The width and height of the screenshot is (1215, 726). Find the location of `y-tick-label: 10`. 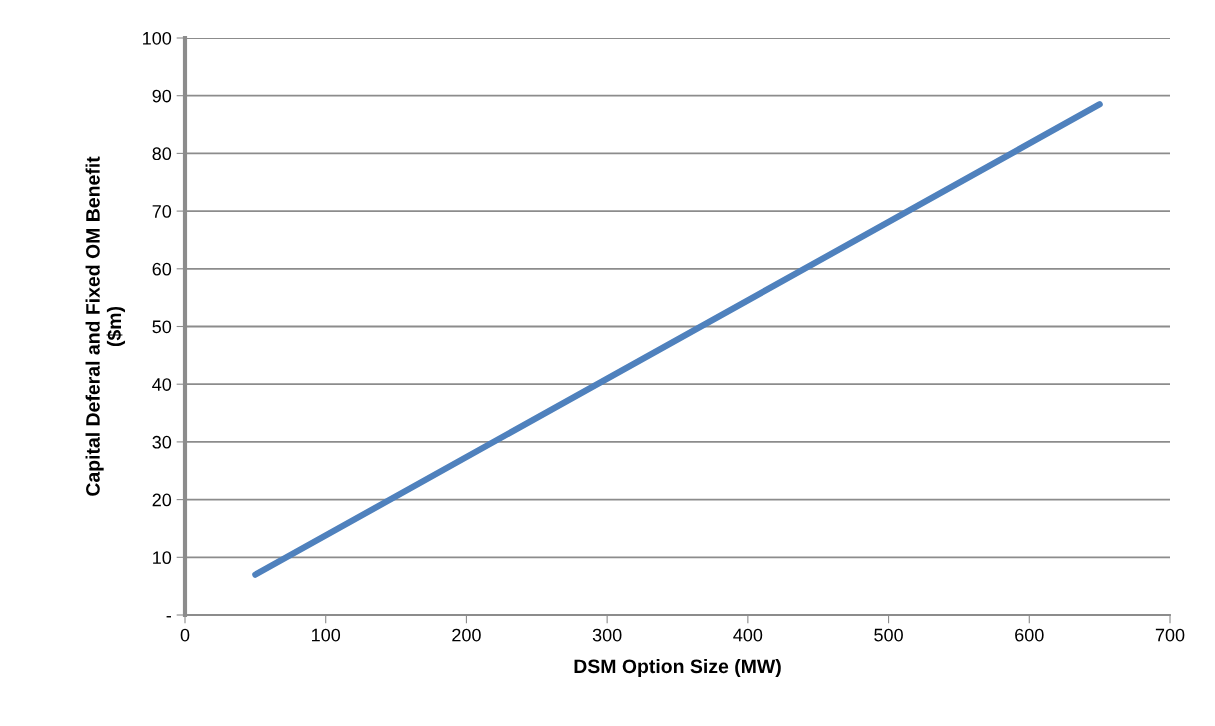

y-tick-label: 10 is located at coordinates (162, 558).